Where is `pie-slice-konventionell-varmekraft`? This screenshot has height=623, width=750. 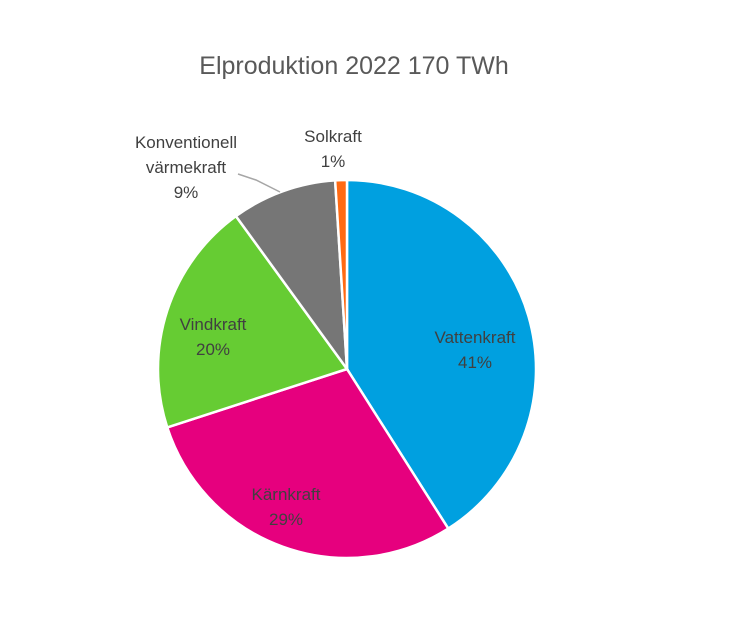 pie-slice-konventionell-varmekraft is located at coordinates (291, 276).